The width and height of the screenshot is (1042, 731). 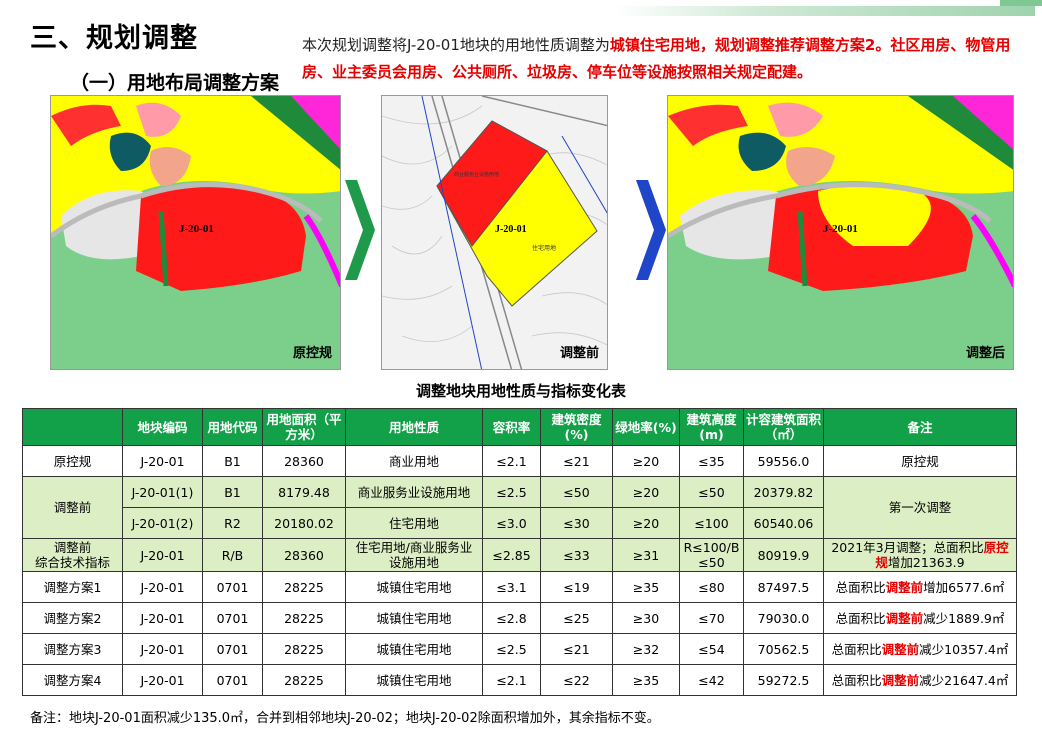 What do you see at coordinates (964, 680) in the screenshot?
I see `note-text-tail: 减少21647.4㎡` at bounding box center [964, 680].